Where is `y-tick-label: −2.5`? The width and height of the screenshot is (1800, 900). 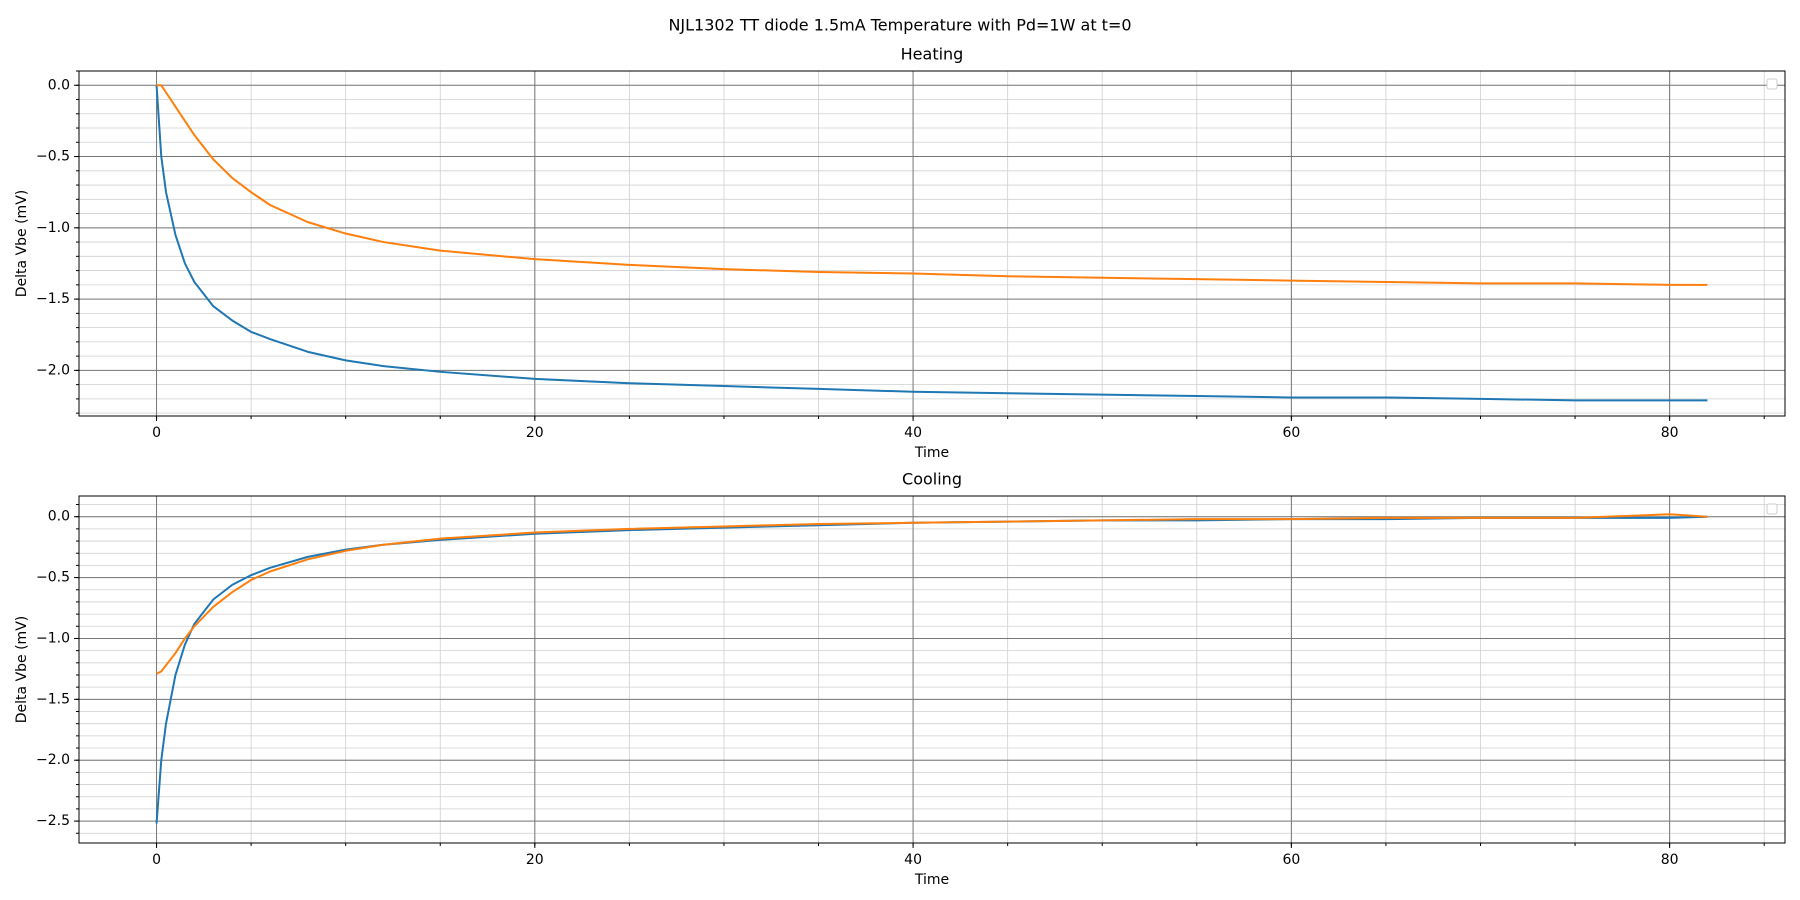 y-tick-label: −2.5 is located at coordinates (53, 821).